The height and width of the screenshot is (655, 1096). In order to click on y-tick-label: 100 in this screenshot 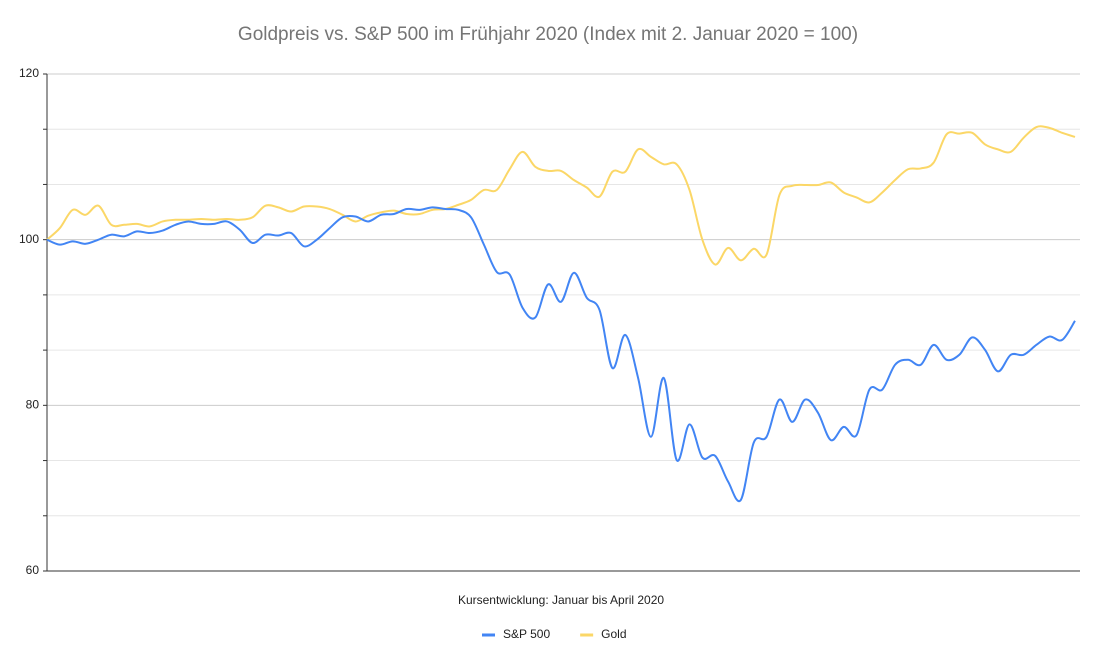, I will do `click(29, 239)`.